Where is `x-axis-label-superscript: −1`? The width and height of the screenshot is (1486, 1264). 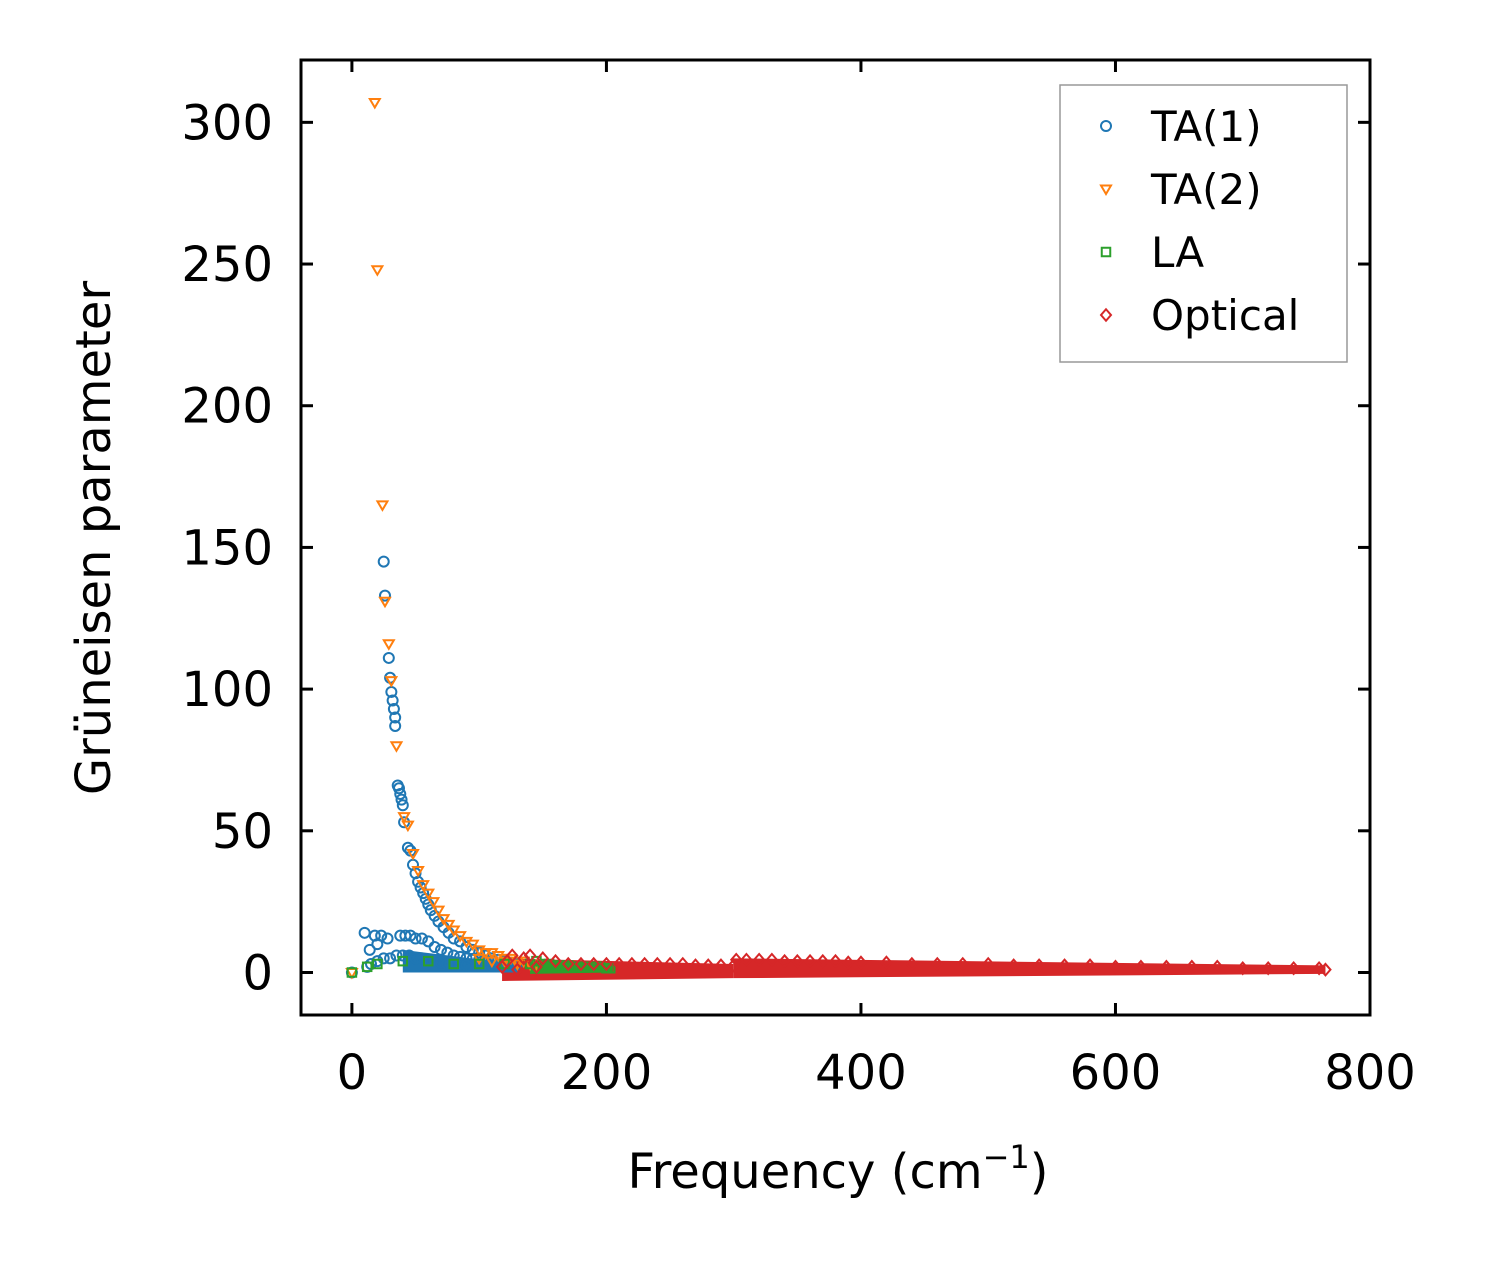
x-axis-label-superscript: −1 is located at coordinates (1006, 1157).